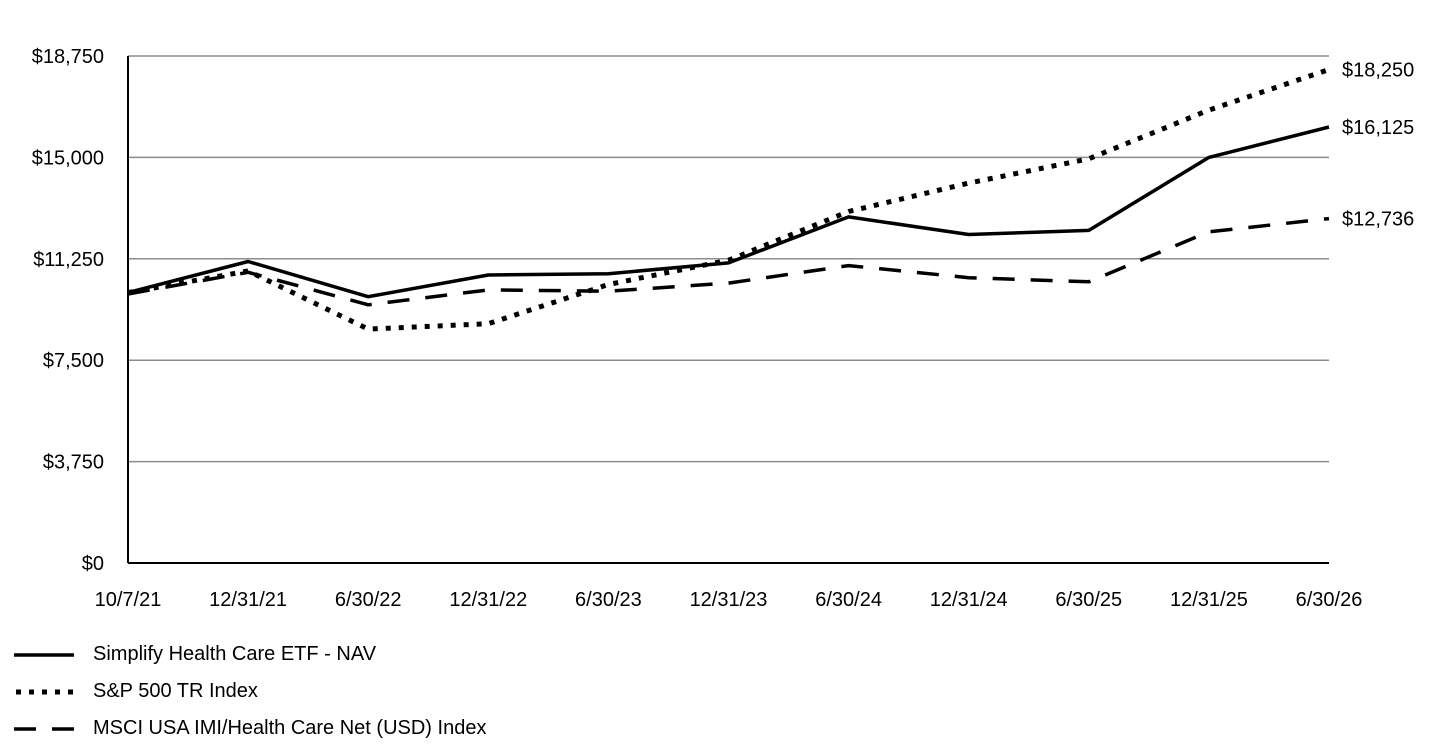  Describe the element at coordinates (73, 361) in the screenshot. I see `y-tick-label: $7,500` at that location.